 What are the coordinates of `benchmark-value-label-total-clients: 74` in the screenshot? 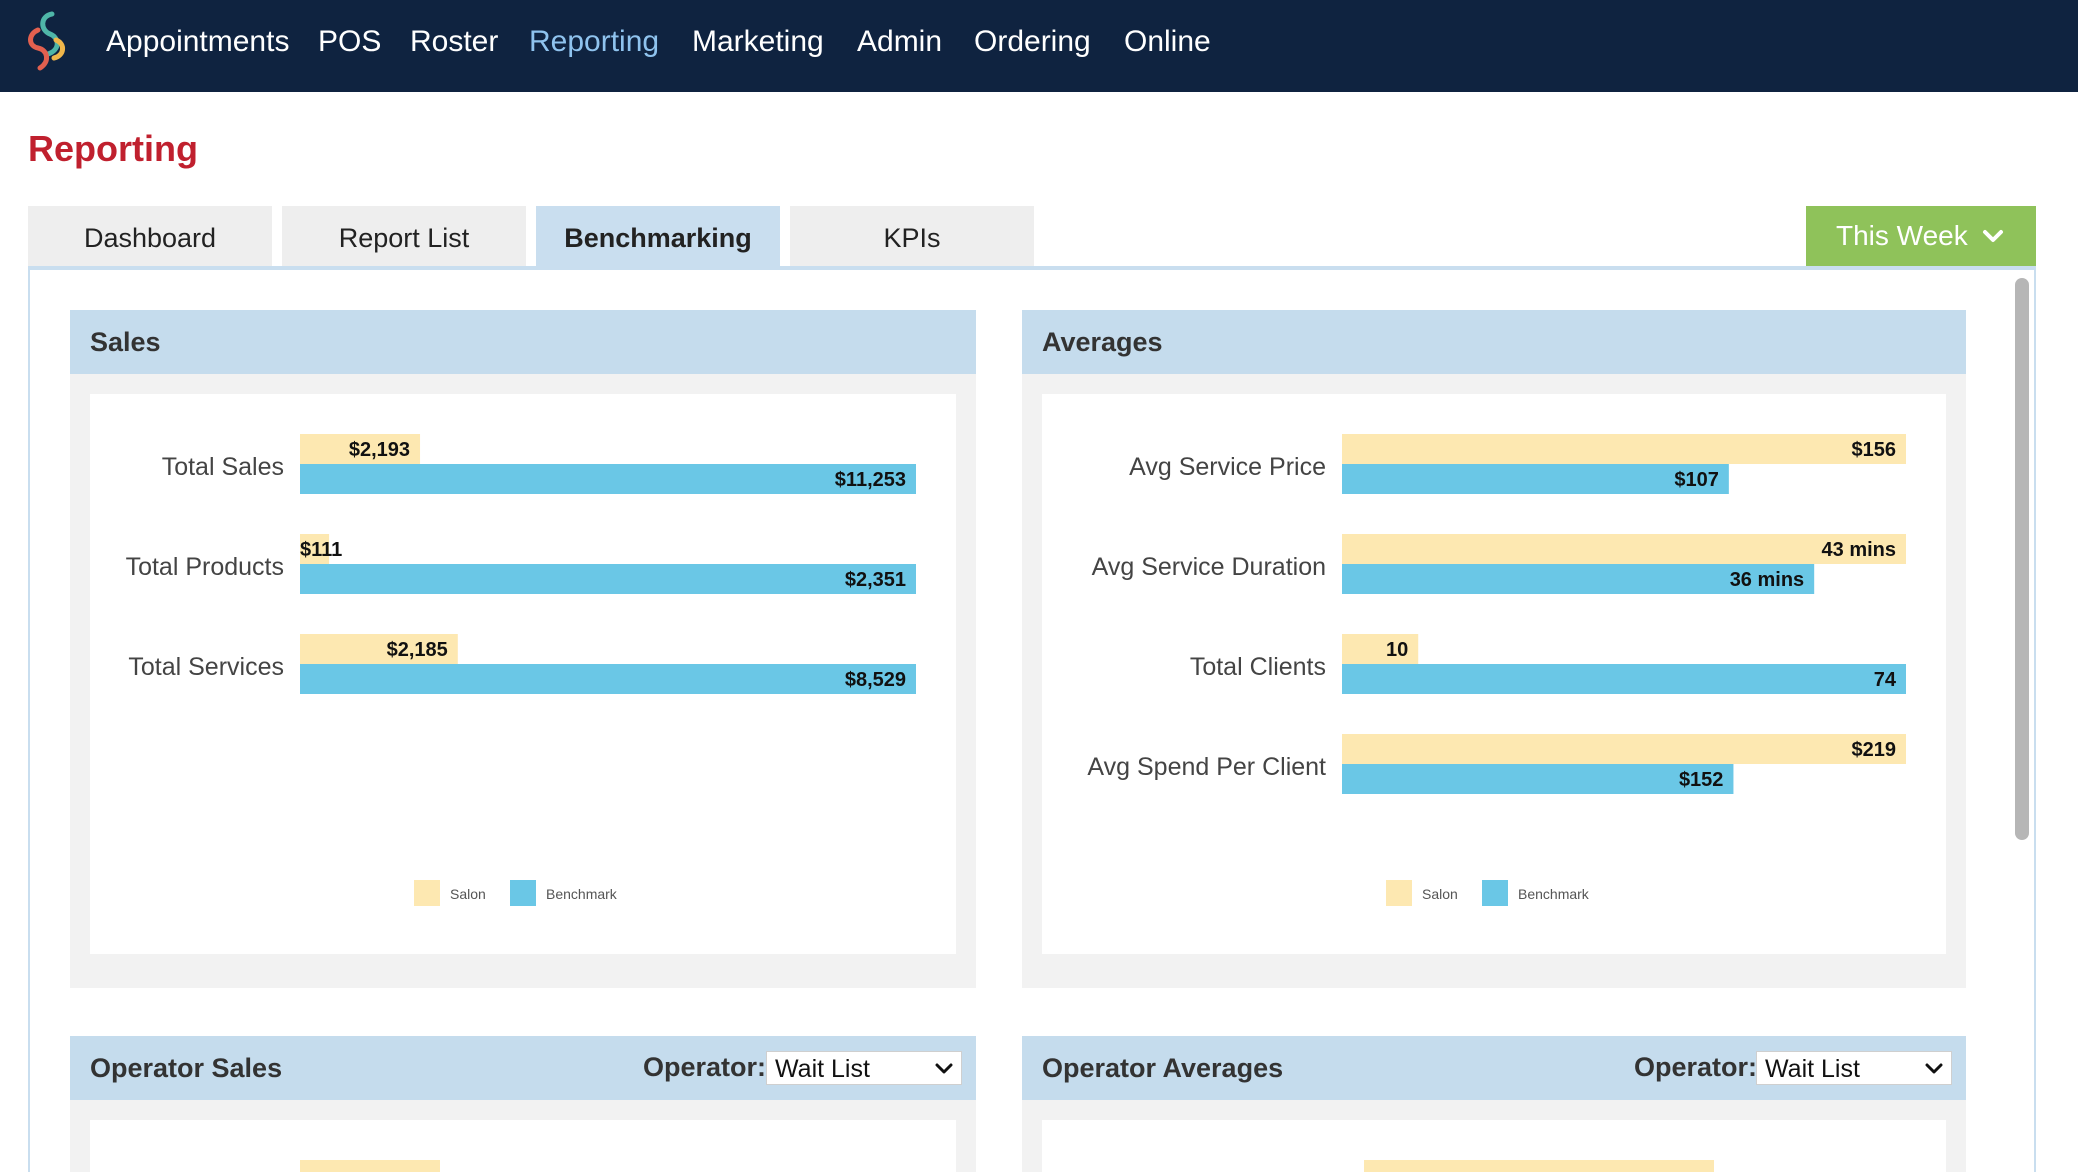 It's located at (1885, 680).